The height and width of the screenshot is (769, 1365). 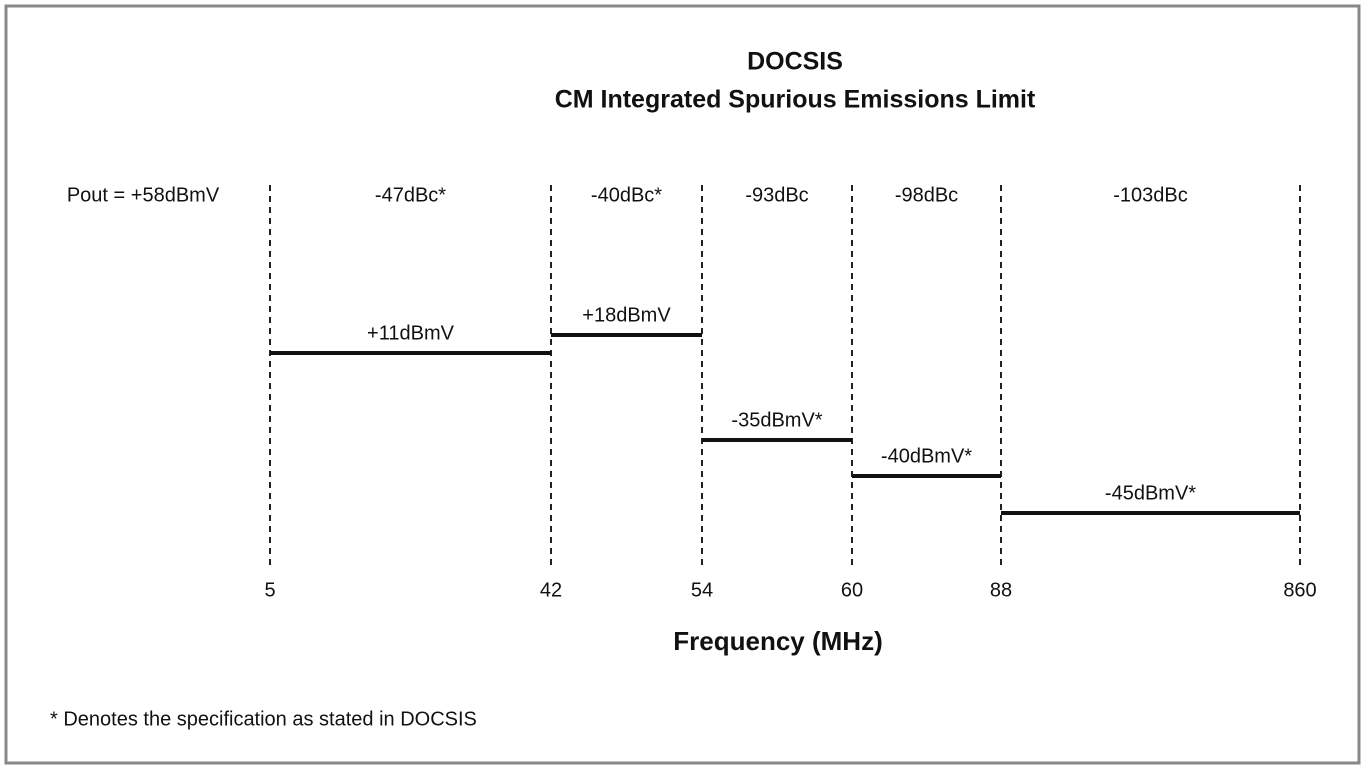 I want to click on dbc-label: -93dBc, so click(x=776, y=195).